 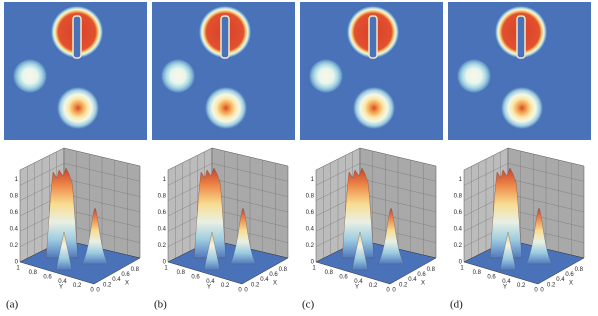 What do you see at coordinates (456, 305) in the screenshot?
I see `panel-label: (d)` at bounding box center [456, 305].